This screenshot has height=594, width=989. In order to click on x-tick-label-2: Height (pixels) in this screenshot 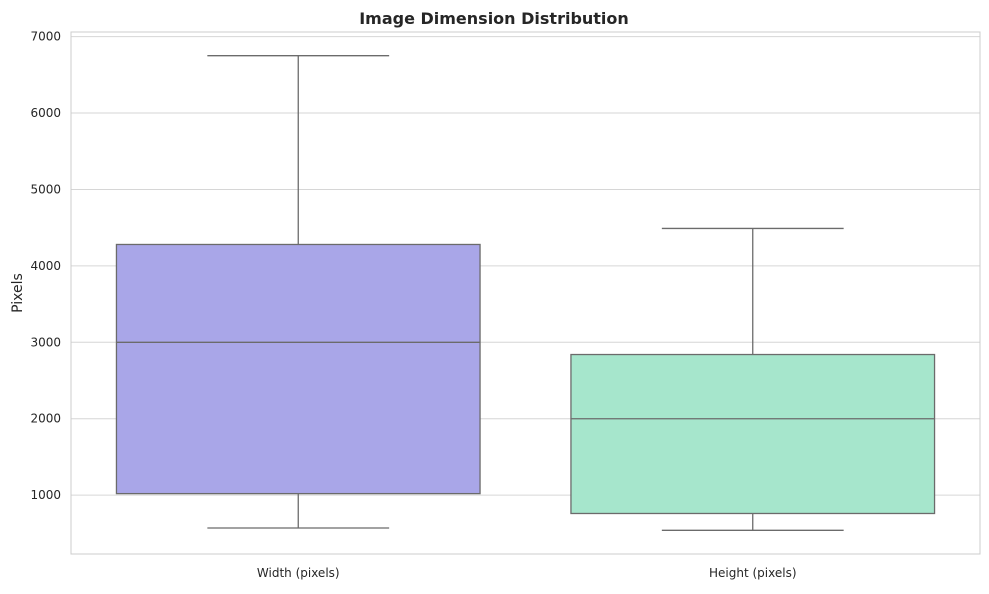, I will do `click(753, 573)`.